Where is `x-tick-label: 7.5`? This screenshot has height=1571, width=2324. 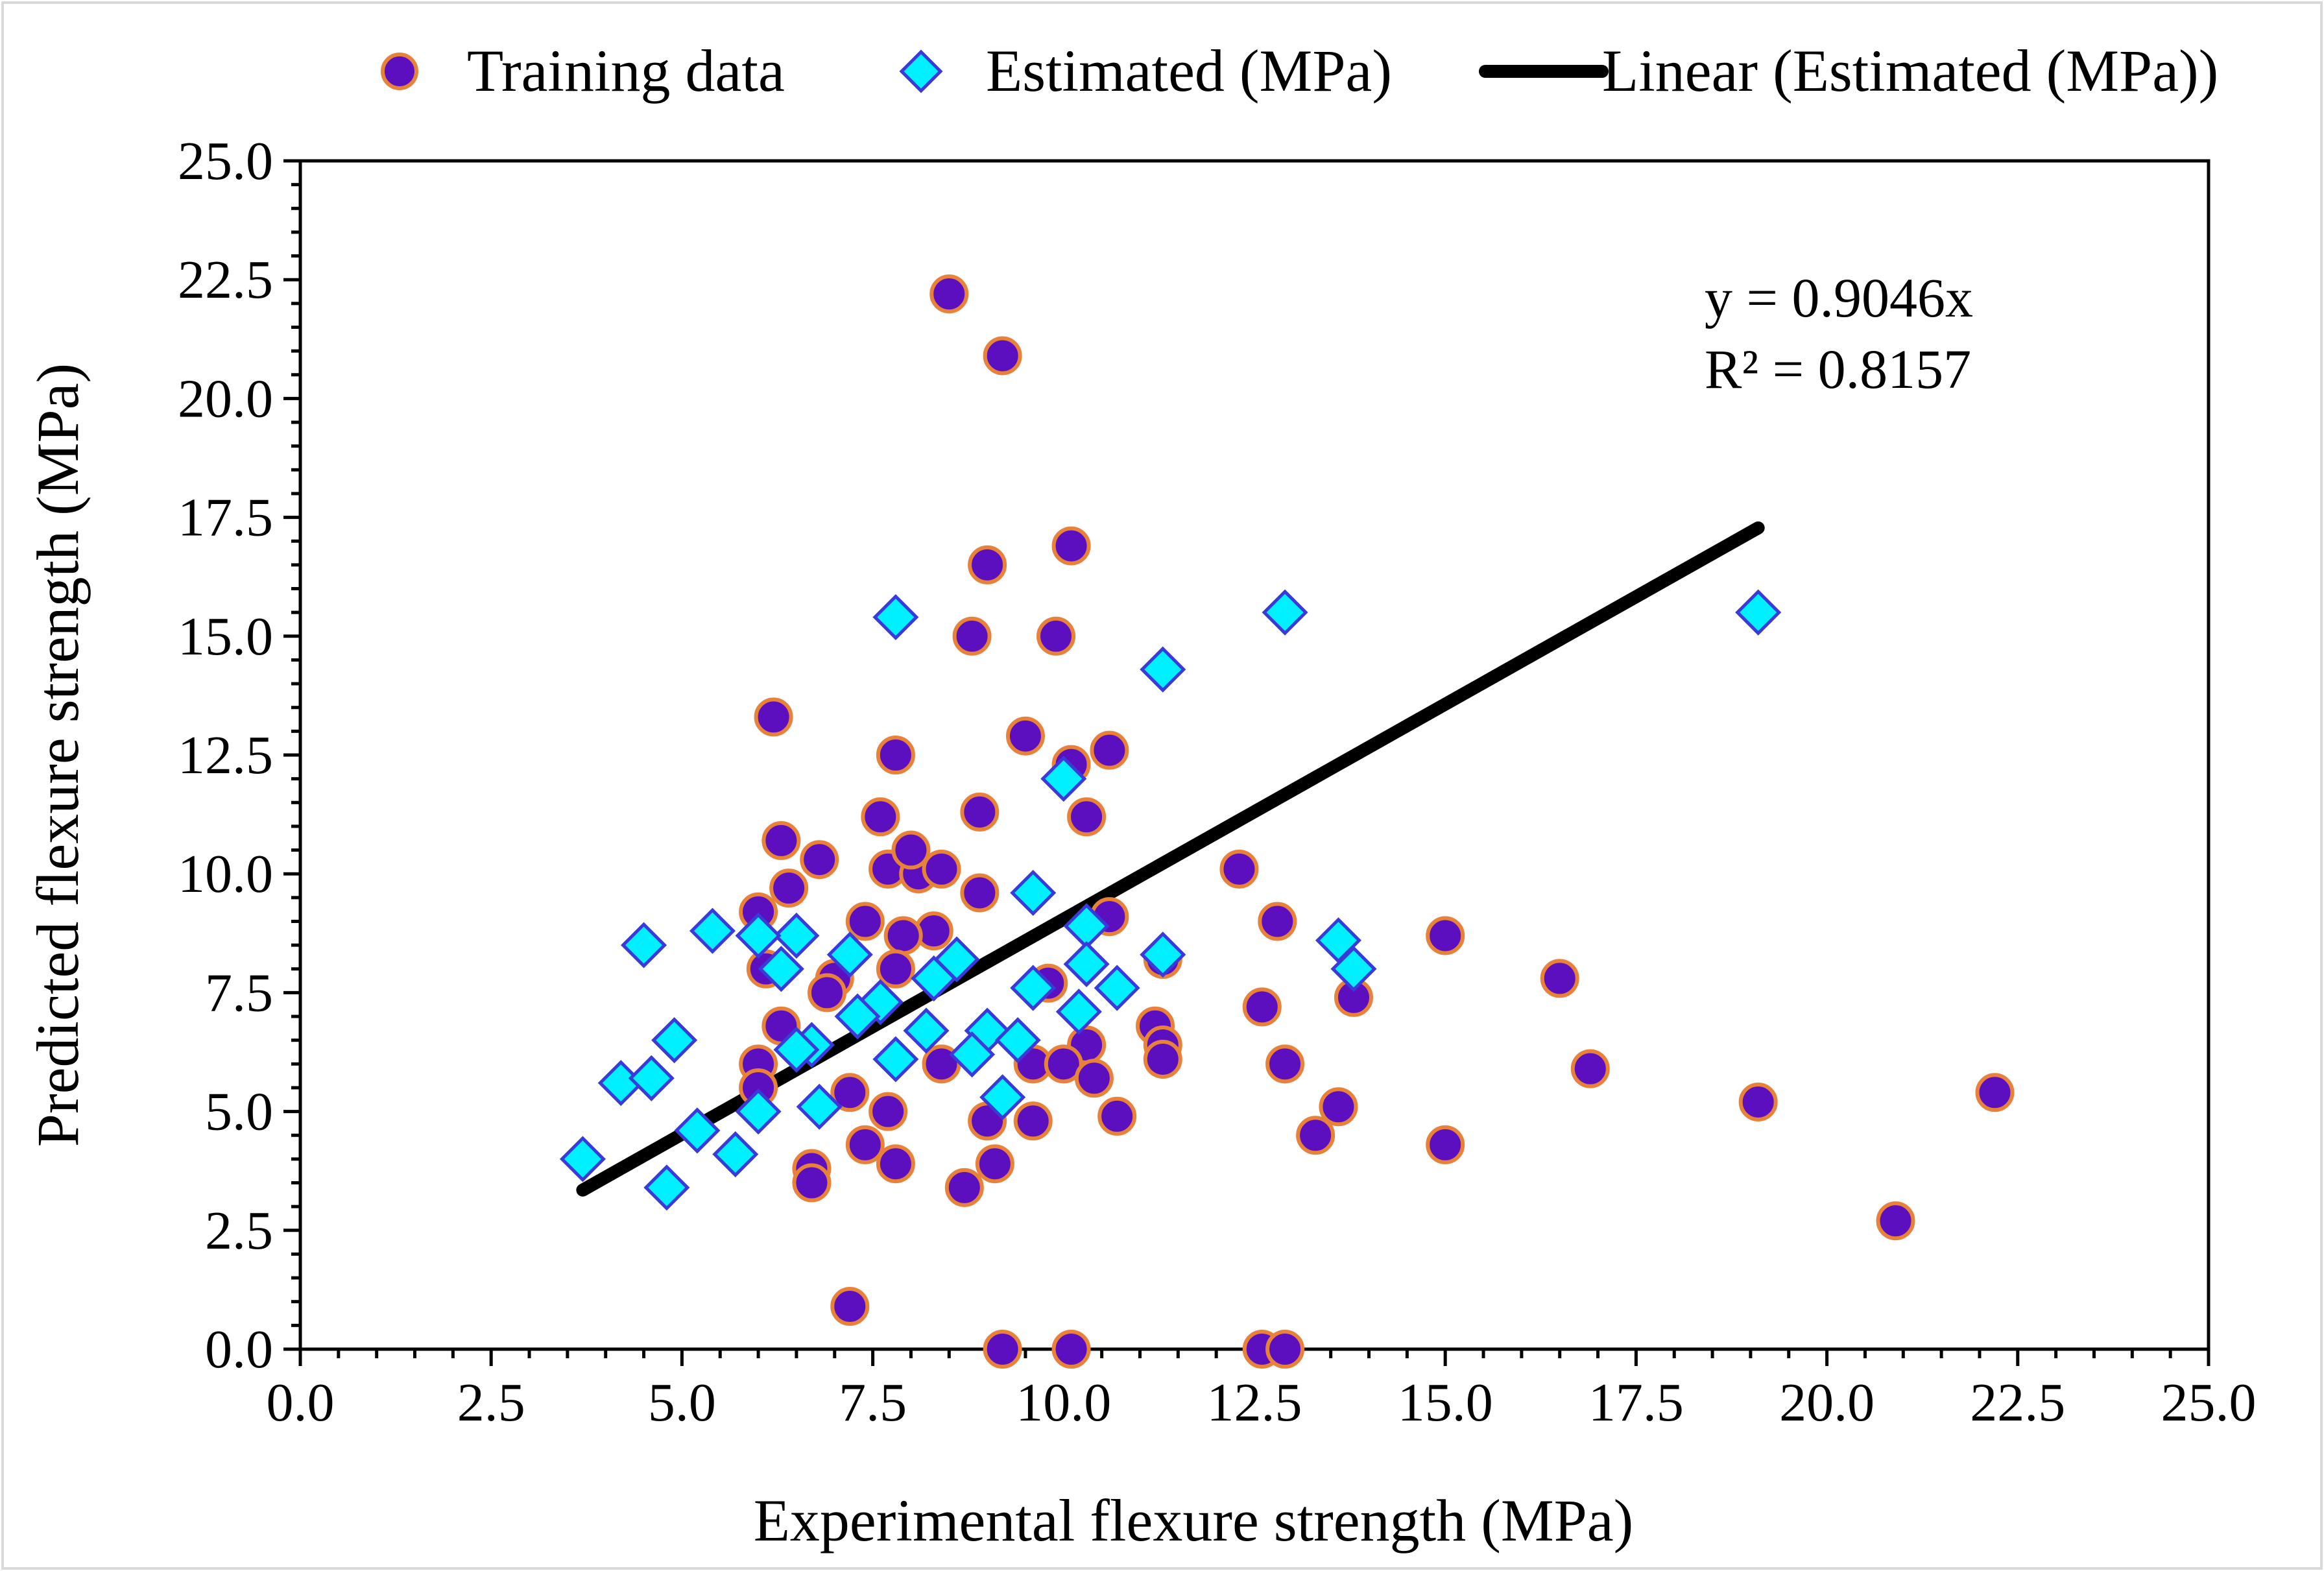 x-tick-label: 7.5 is located at coordinates (873, 1403).